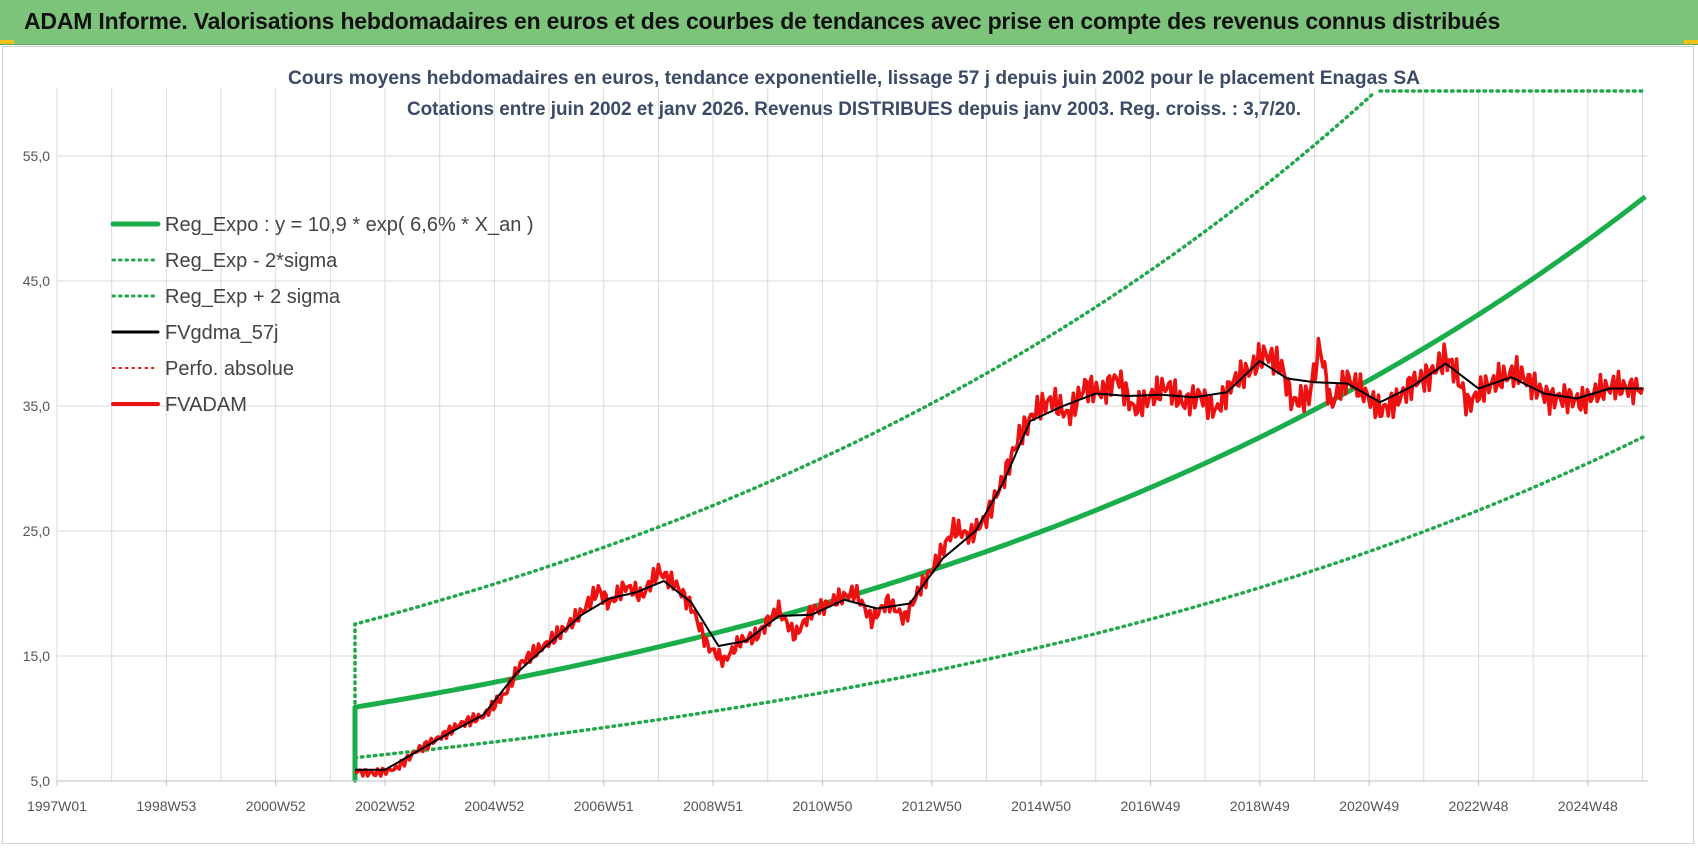 This screenshot has height=848, width=1698. I want to click on legend-label: Reg_Exp - 2*sigma, so click(251, 261).